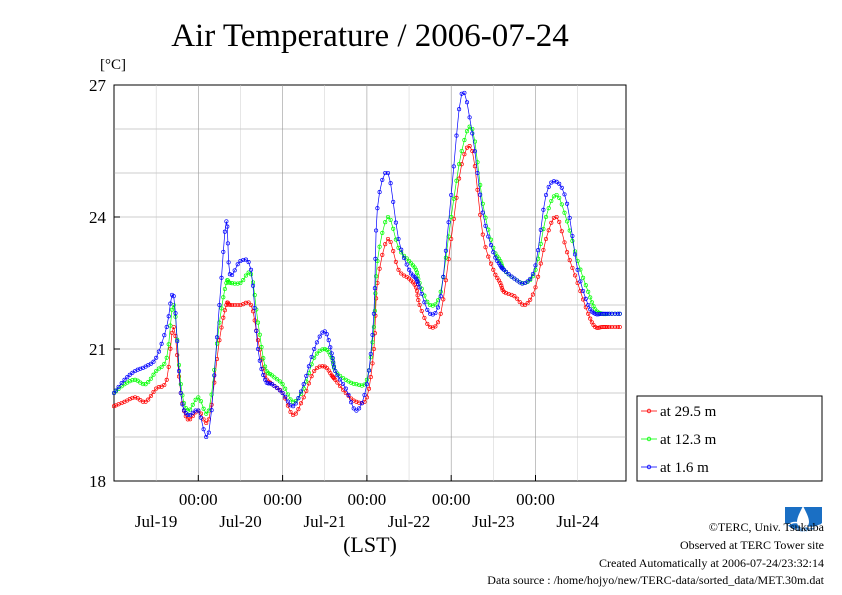 Image resolution: width=842 pixels, height=595 pixels. Describe the element at coordinates (679, 440) in the screenshot. I see `legend-items: at 29.5 m at 12.3 m at 1.6 m` at that location.